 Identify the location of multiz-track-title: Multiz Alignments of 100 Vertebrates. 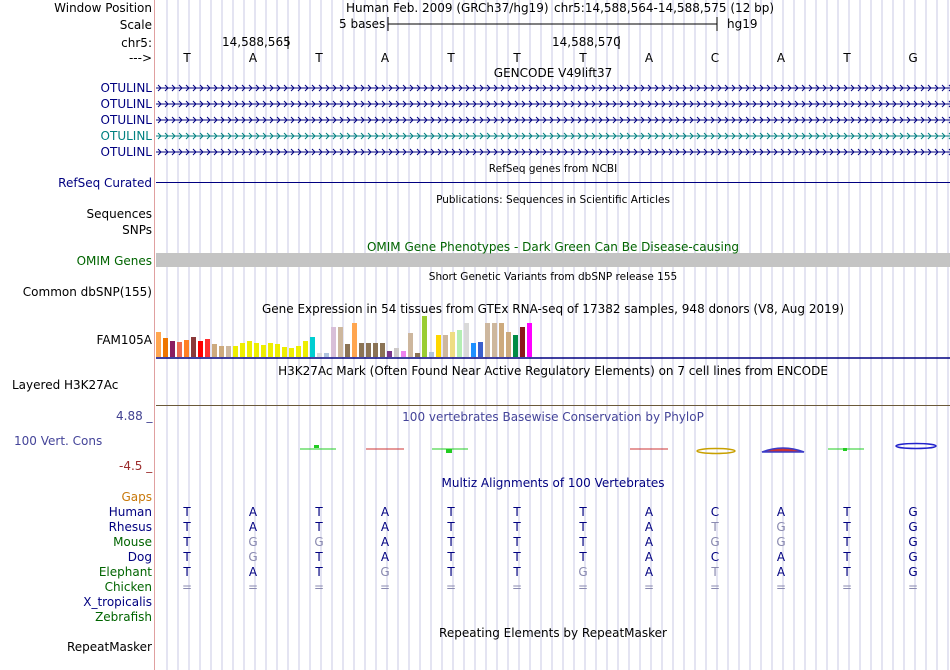
(553, 483).